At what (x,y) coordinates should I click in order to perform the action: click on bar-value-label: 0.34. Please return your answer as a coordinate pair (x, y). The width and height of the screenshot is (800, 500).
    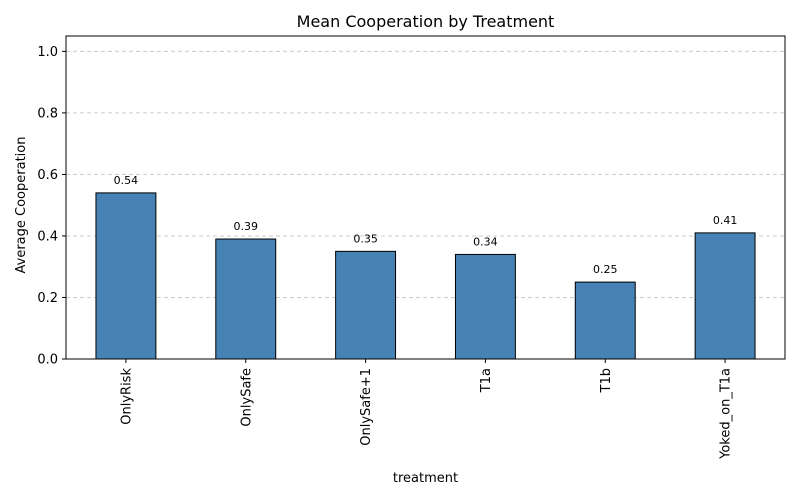
    Looking at the image, I should click on (485, 241).